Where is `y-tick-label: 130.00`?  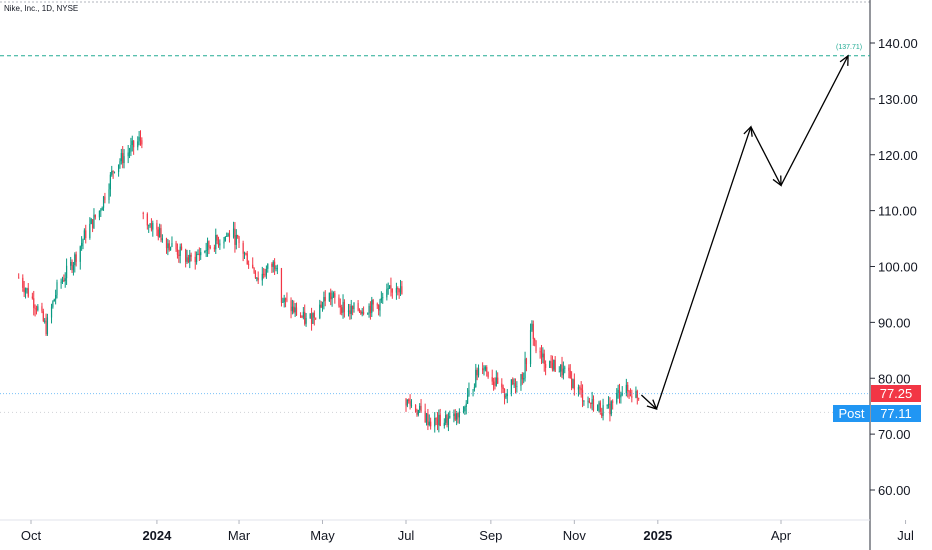
y-tick-label: 130.00 is located at coordinates (898, 99).